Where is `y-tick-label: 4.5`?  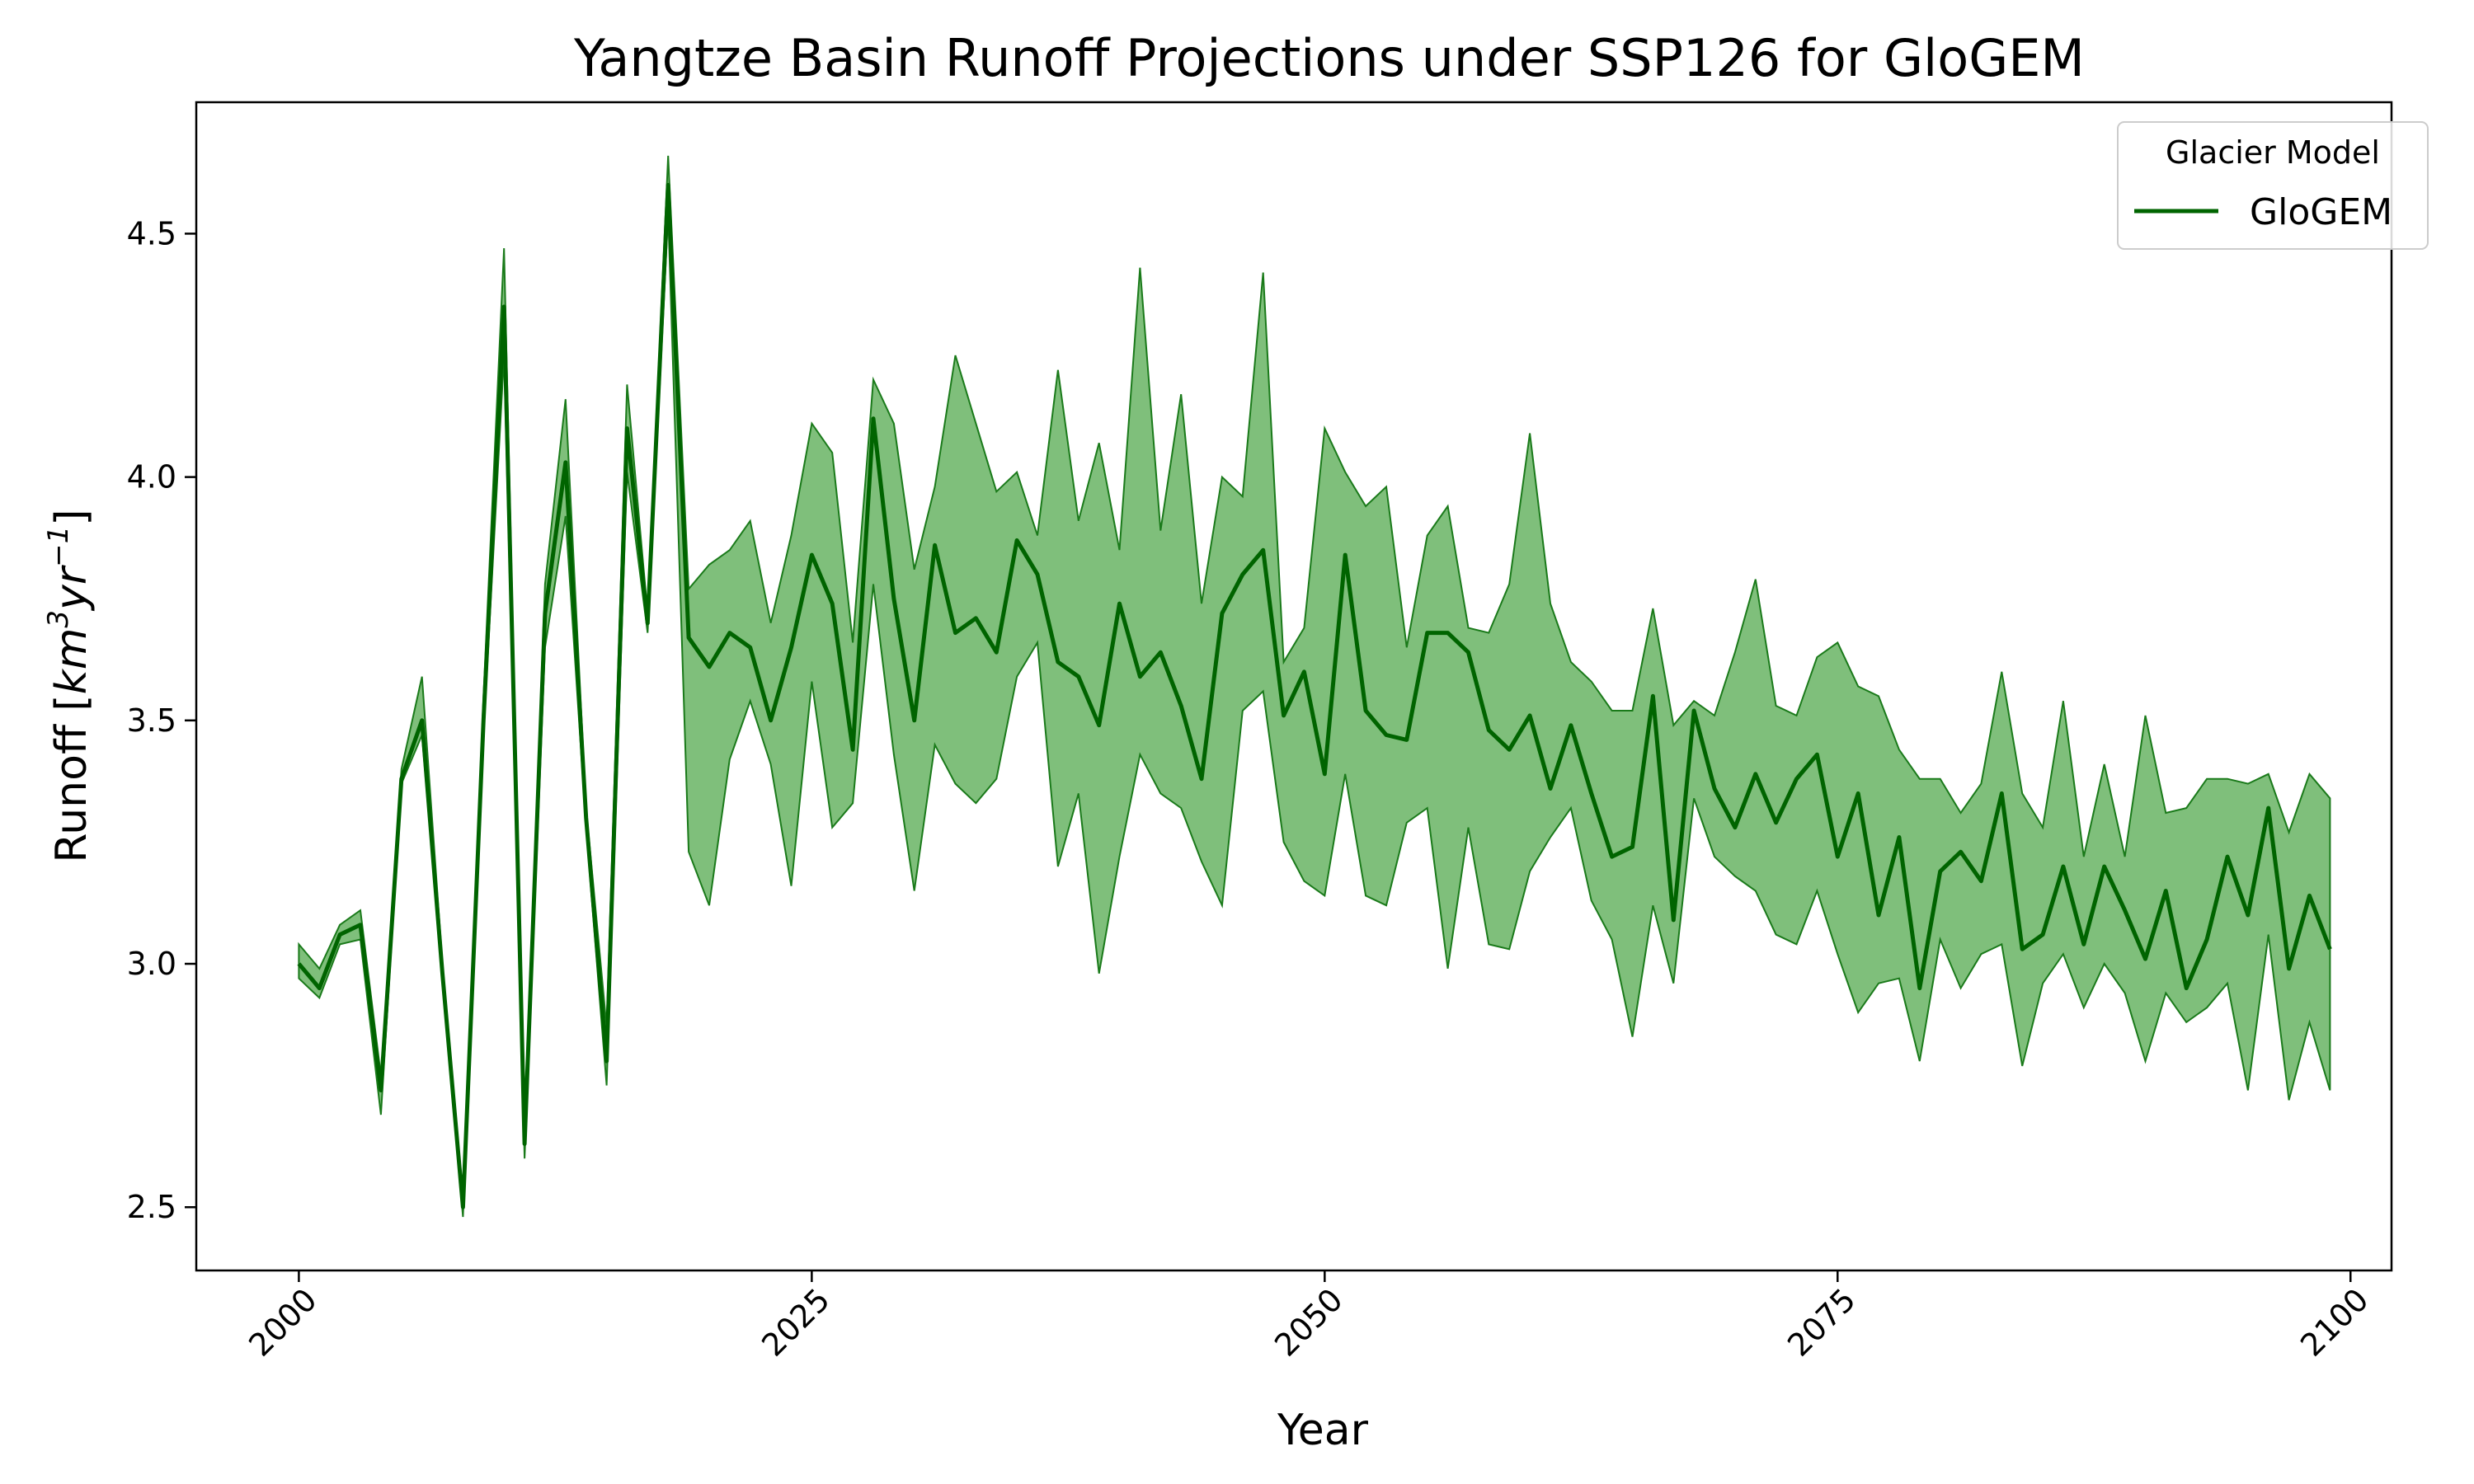 y-tick-label: 4.5 is located at coordinates (151, 233).